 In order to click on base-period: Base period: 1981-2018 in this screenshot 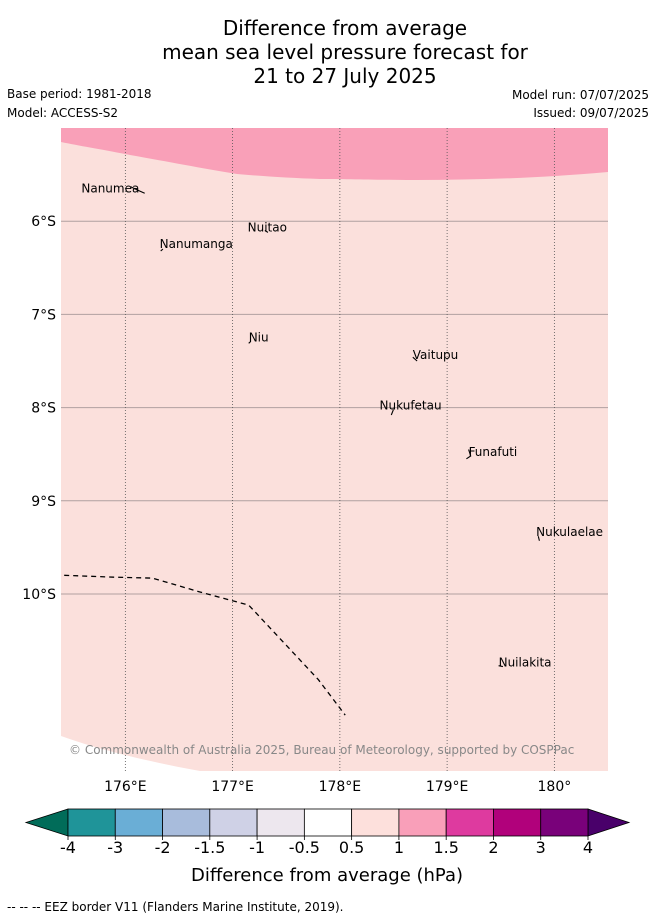, I will do `click(79, 94)`.